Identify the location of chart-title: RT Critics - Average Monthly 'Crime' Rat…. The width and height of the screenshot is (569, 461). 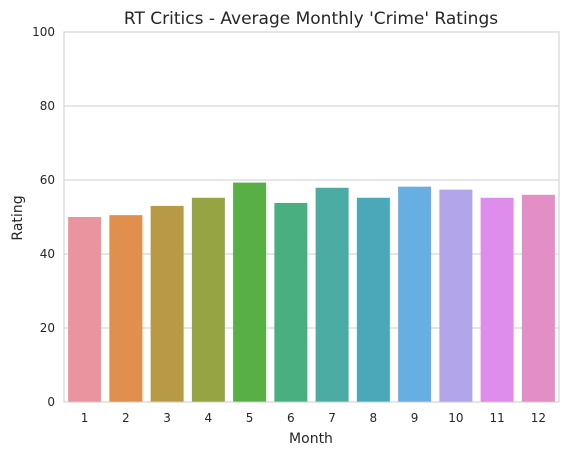
(311, 19).